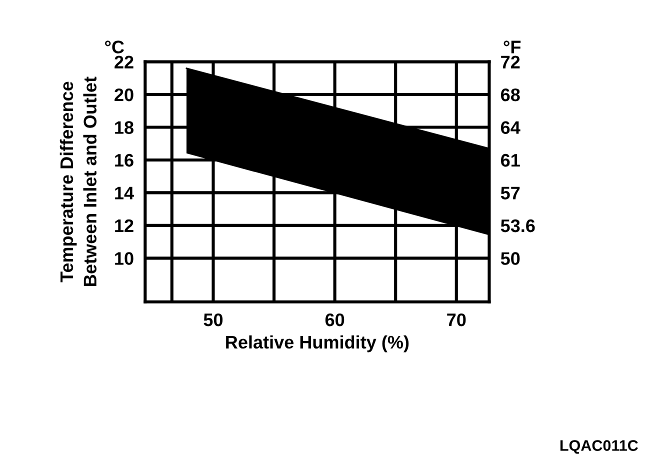 Image resolution: width=672 pixels, height=468 pixels. Describe the element at coordinates (334, 319) in the screenshot. I see `x-tick-label: 60` at that location.